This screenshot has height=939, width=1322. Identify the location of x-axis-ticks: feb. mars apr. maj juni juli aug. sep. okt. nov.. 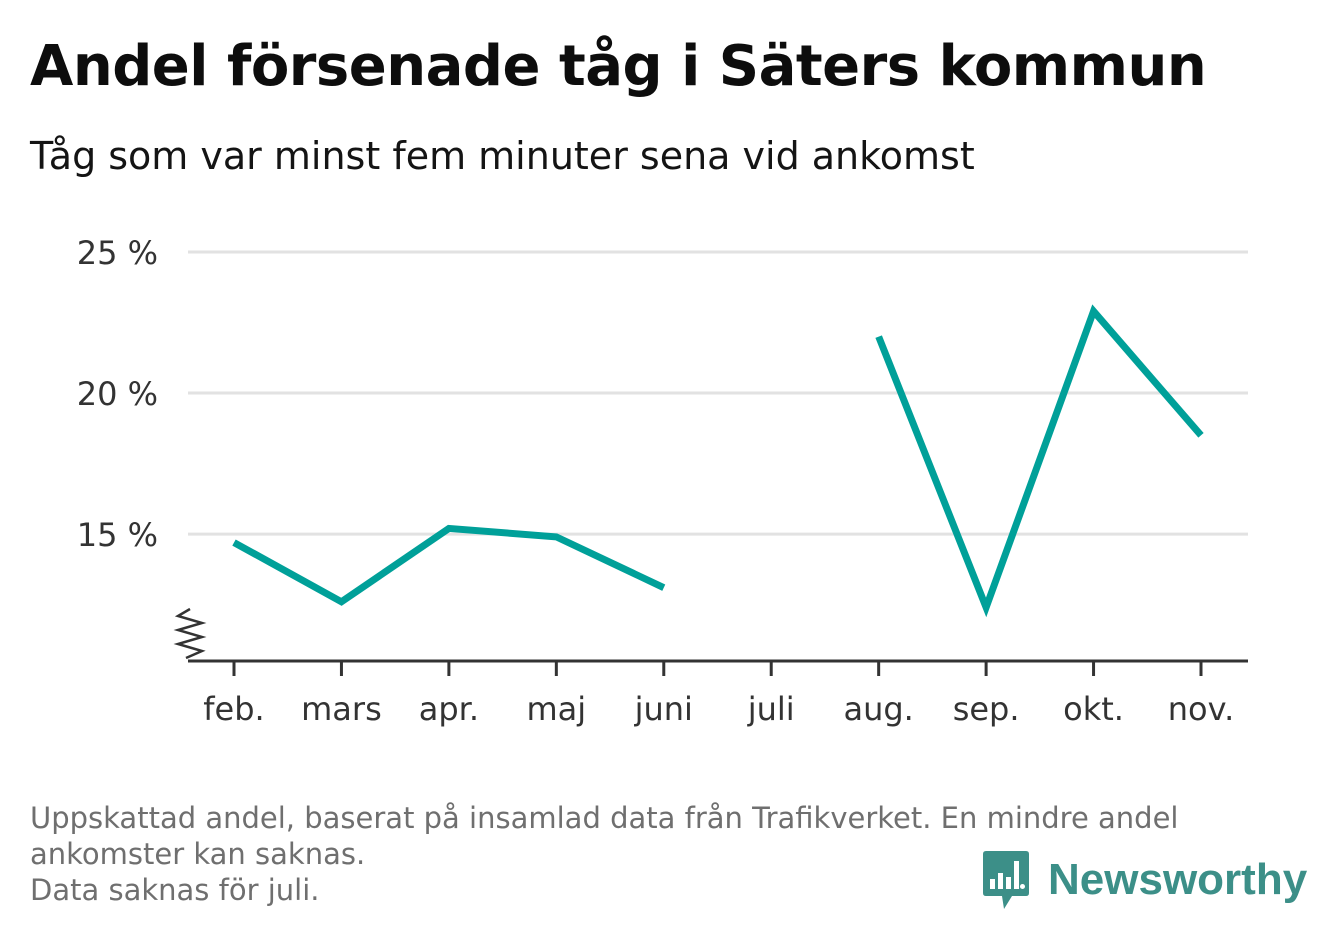
(718, 694).